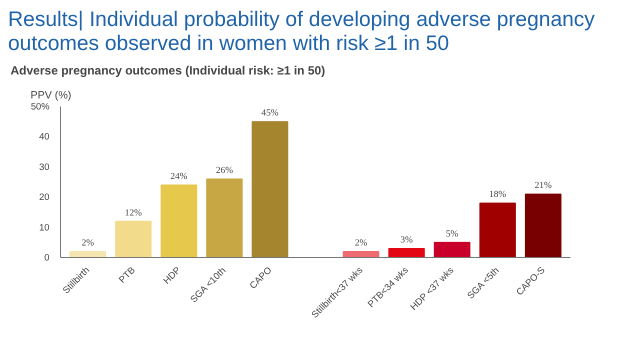  I want to click on data-label: 12%, so click(133, 213).